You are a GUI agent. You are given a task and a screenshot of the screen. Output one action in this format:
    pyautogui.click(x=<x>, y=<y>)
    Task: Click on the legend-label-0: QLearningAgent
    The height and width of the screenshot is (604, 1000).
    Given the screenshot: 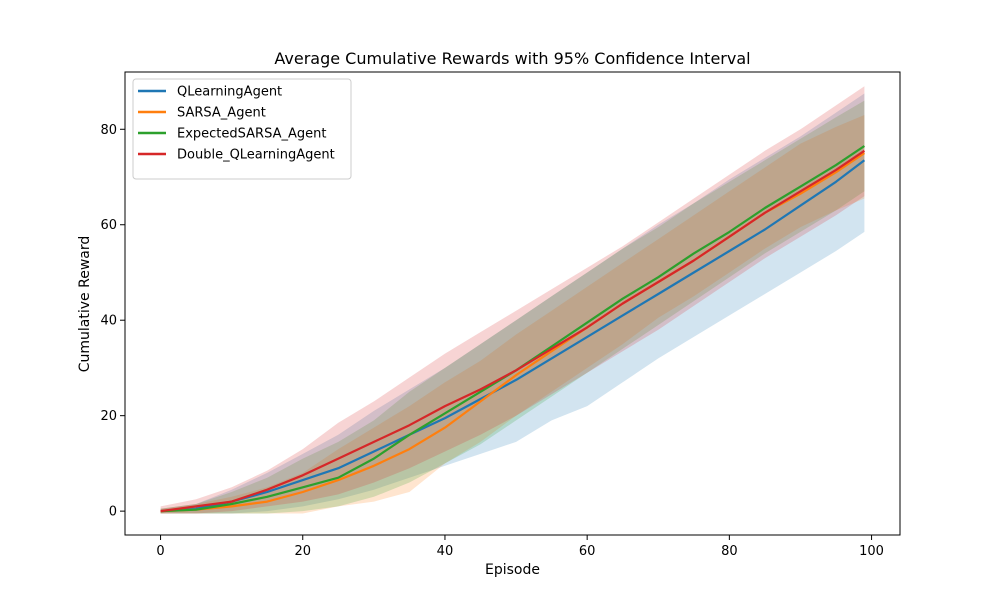 What is the action you would take?
    pyautogui.click(x=229, y=92)
    